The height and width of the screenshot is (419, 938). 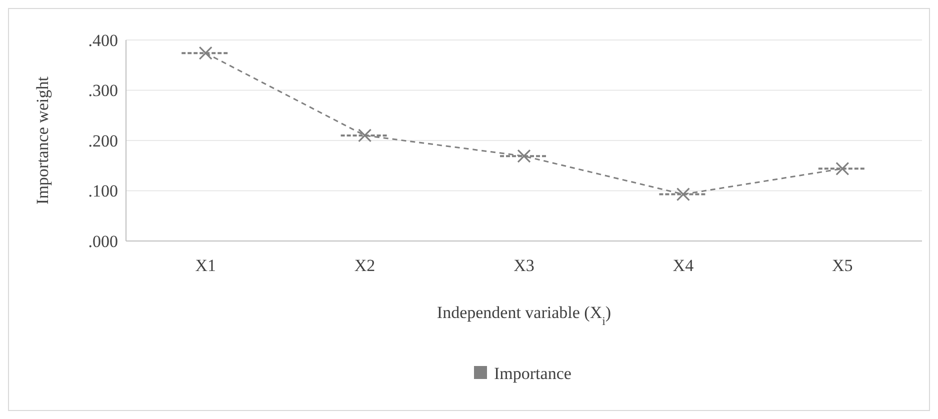 I want to click on x-tick-label: X1, so click(x=205, y=265).